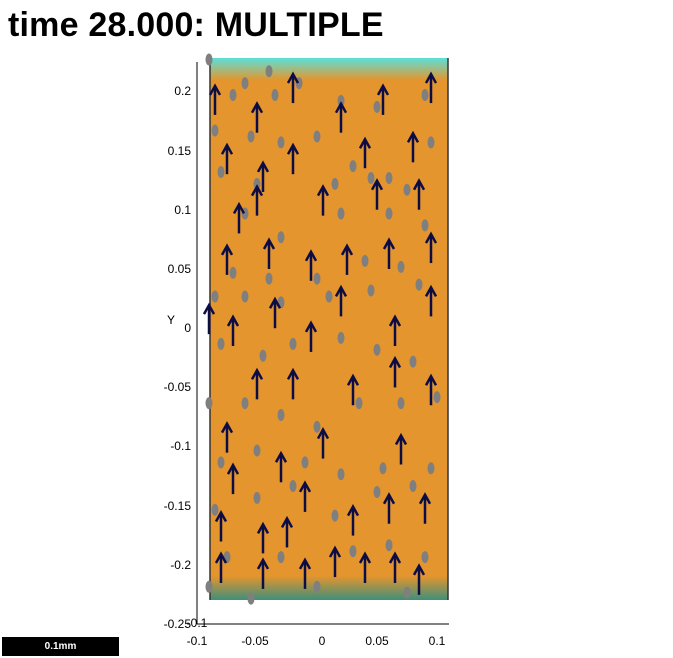  I want to click on y-tick-label: -0.2, so click(180, 565).